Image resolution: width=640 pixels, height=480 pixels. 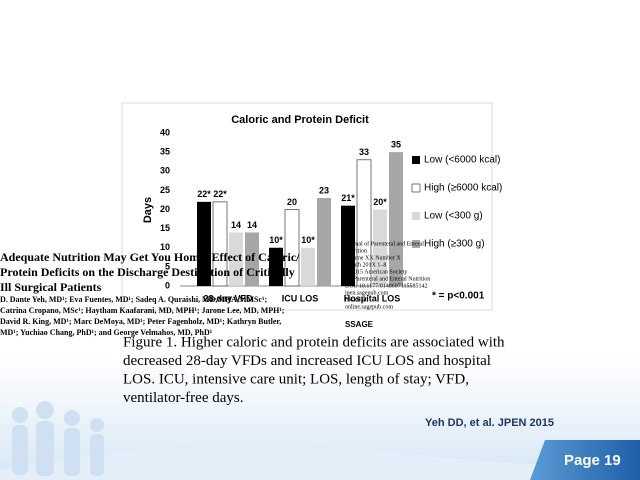 What do you see at coordinates (300, 120) in the screenshot?
I see `chart-title: Caloric and Protein Deficit` at bounding box center [300, 120].